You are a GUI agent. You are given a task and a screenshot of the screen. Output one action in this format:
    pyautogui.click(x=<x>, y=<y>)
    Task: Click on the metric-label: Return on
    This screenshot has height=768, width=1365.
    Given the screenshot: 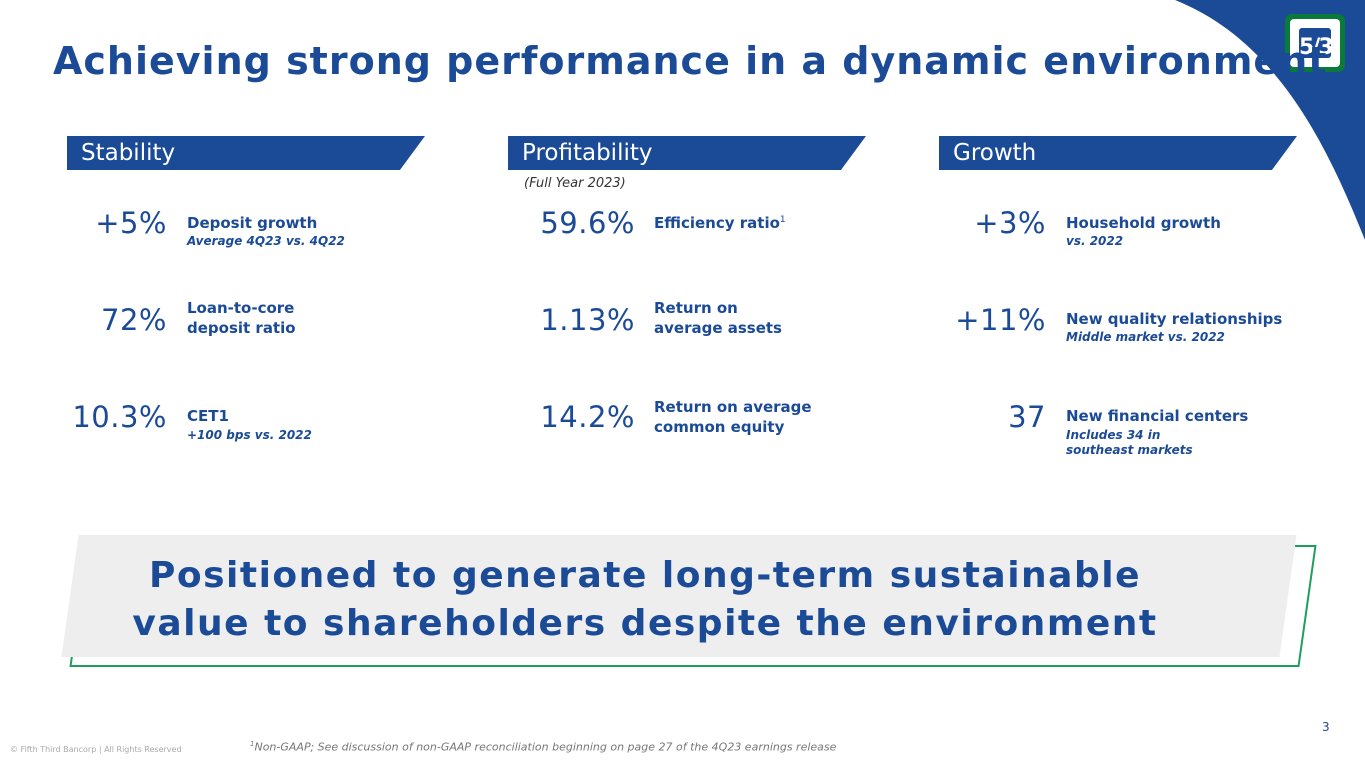 What is the action you would take?
    pyautogui.click(x=696, y=308)
    